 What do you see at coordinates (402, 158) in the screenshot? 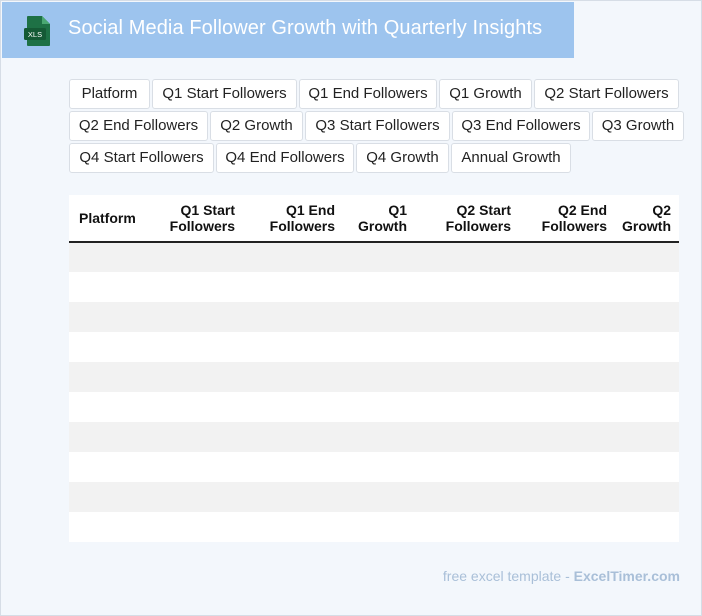
I see `chip-q4-growth: Q4 Growth` at bounding box center [402, 158].